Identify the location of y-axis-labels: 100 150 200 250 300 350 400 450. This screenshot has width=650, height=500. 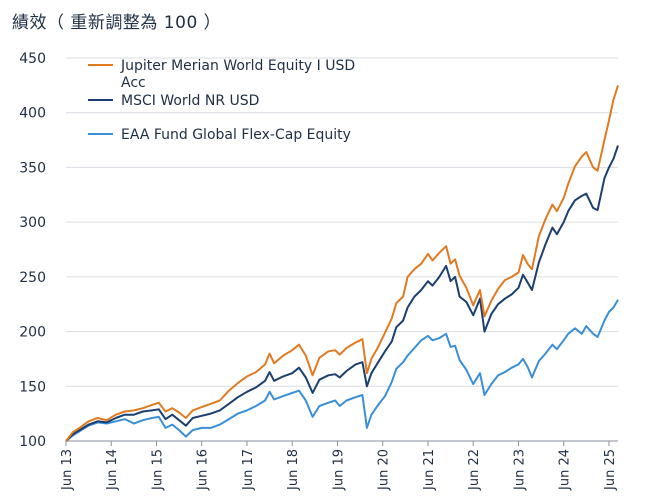
(32, 250).